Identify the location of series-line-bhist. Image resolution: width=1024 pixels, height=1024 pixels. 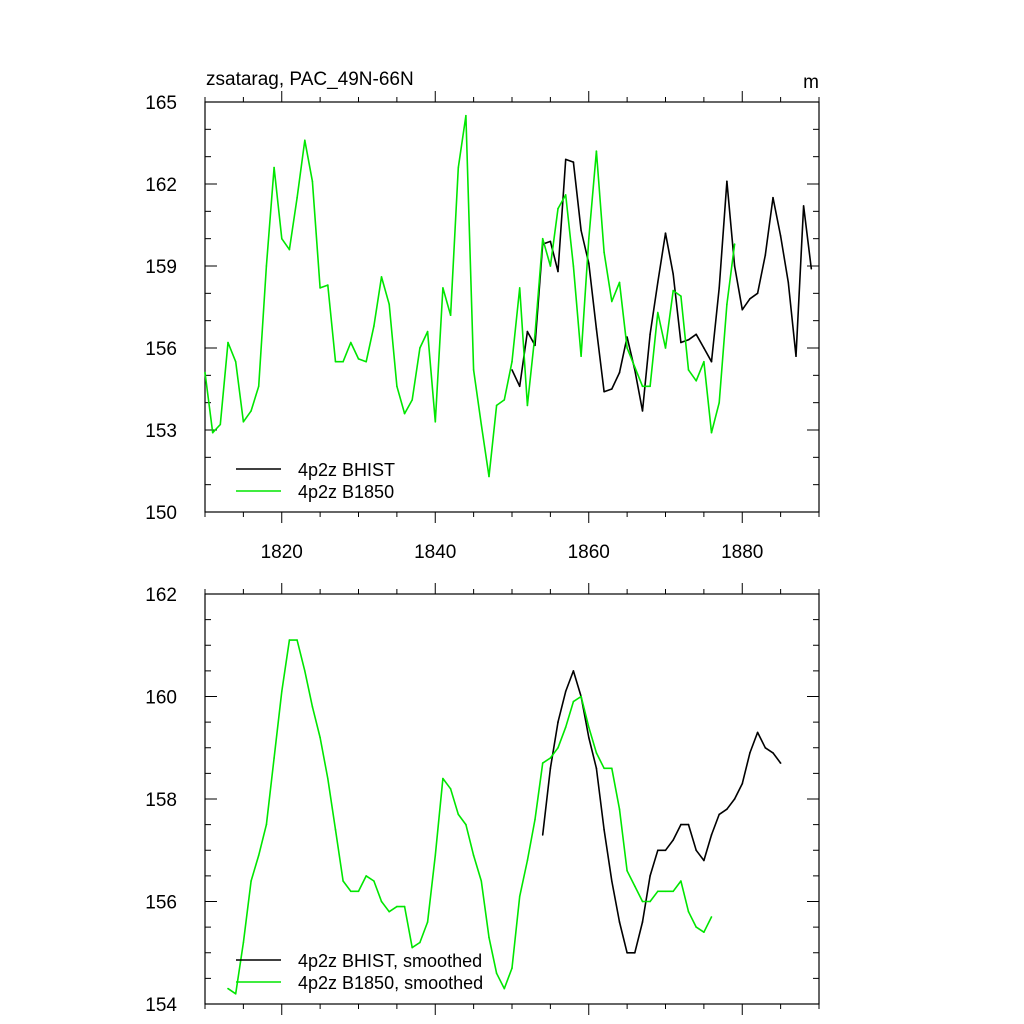
(662, 285).